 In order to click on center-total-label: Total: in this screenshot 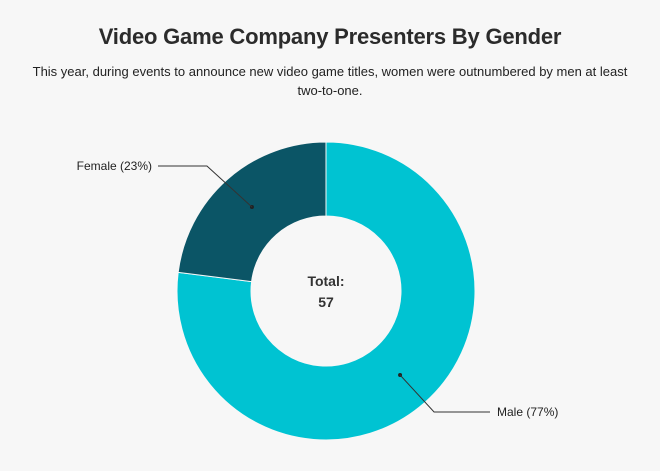, I will do `click(325, 281)`.